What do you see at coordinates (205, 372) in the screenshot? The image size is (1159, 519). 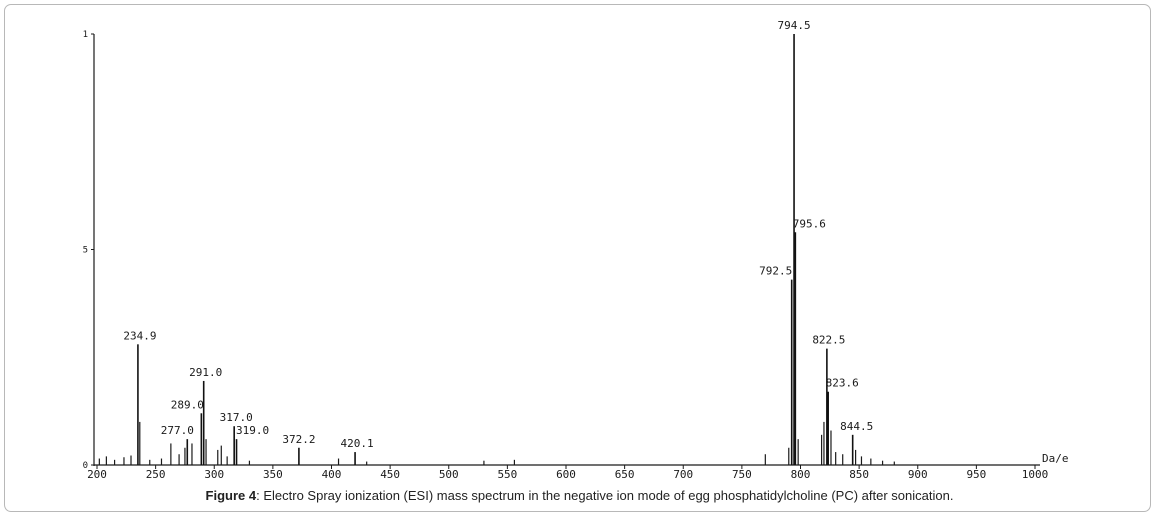 I see `peak-label: 291.0` at bounding box center [205, 372].